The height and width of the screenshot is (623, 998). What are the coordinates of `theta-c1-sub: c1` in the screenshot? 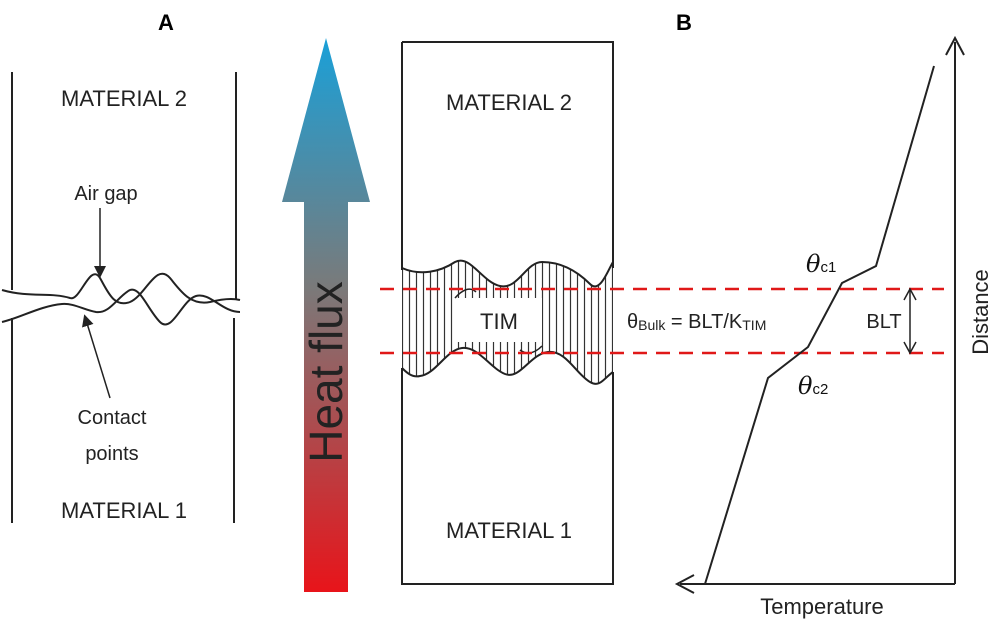 It's located at (828, 267).